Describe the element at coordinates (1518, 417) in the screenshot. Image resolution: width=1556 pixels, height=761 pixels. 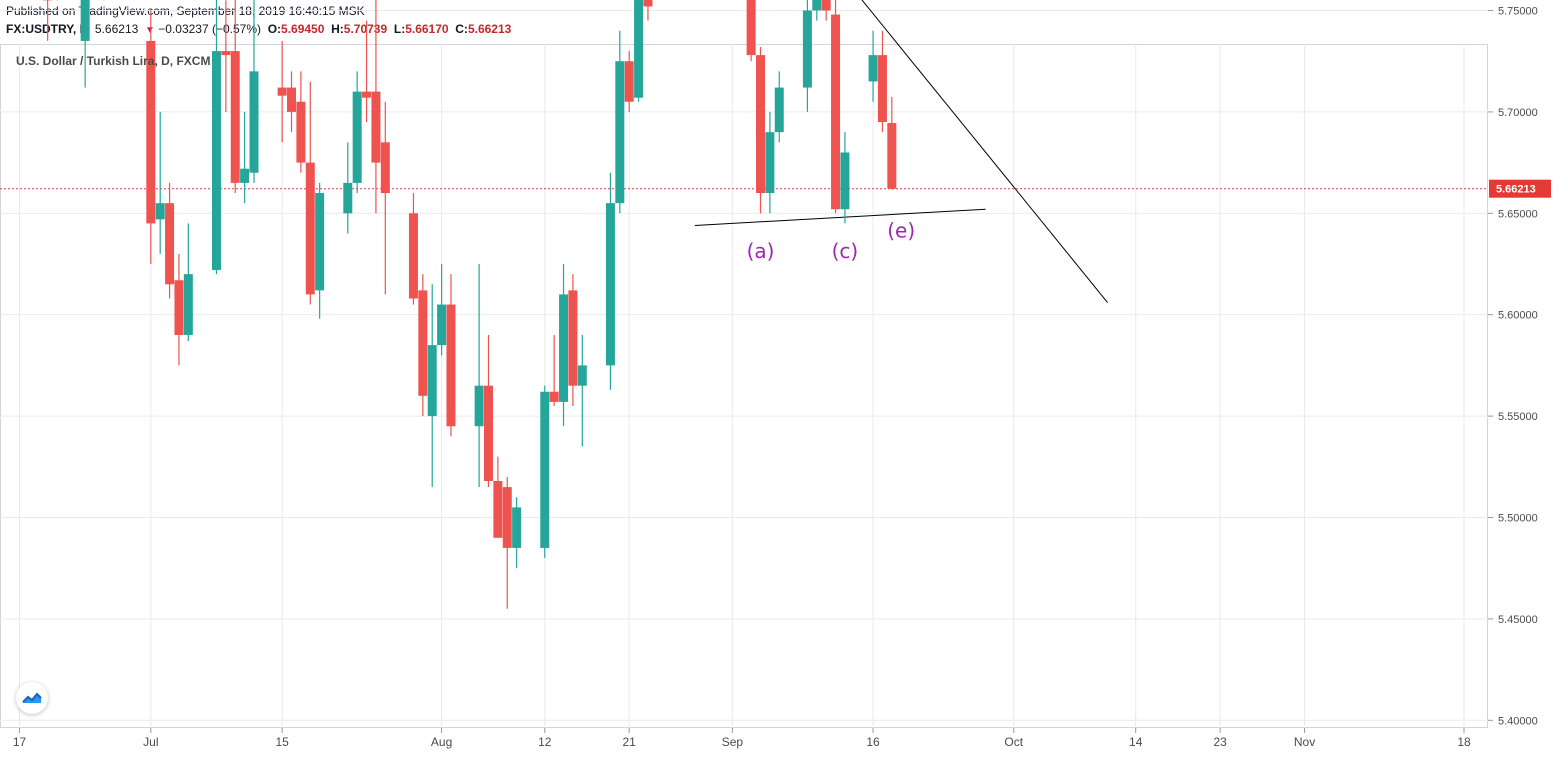
I see `y-tick-label: 5.55000` at that location.